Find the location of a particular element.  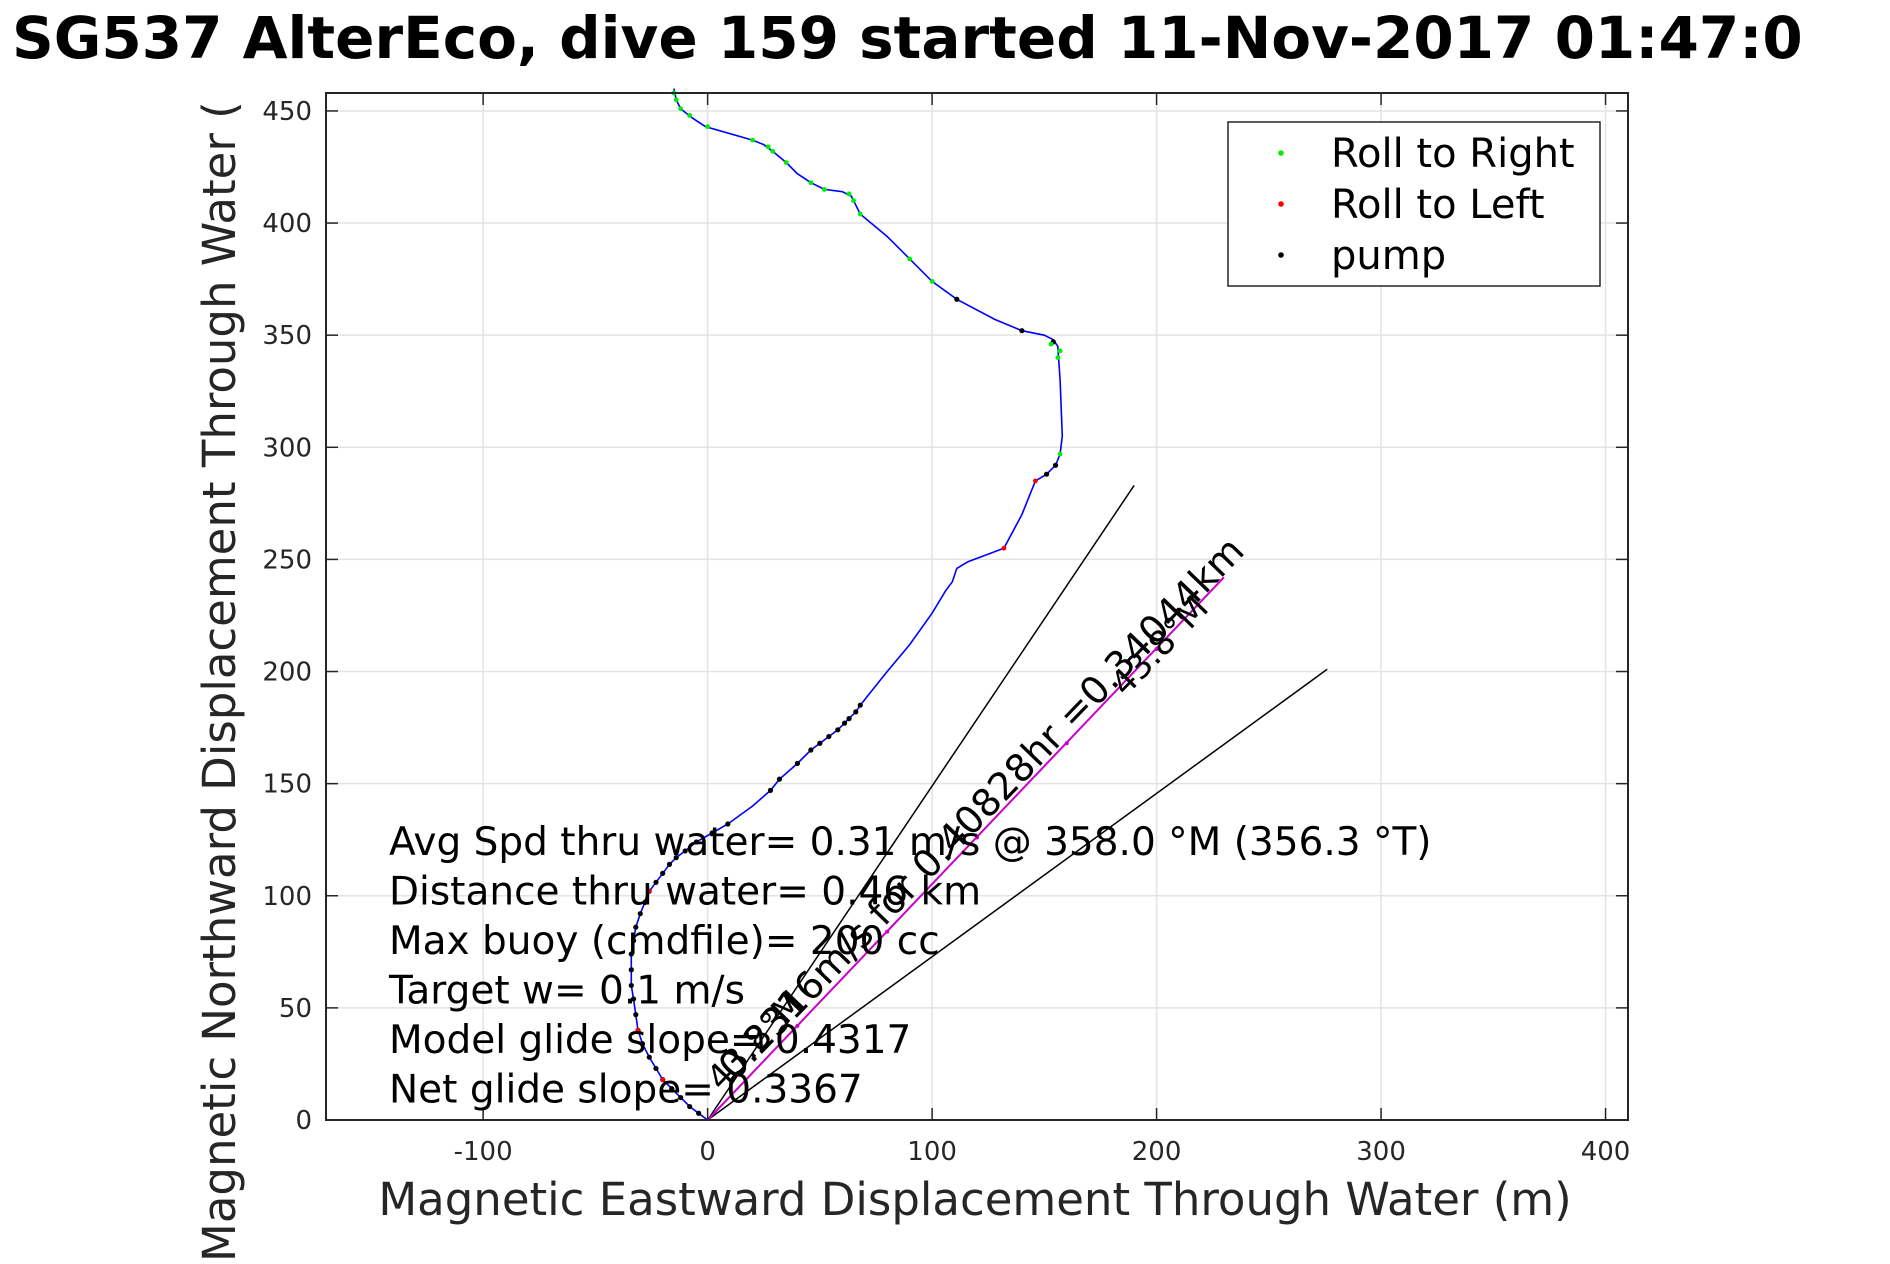

legend-label: Roll to Right is located at coordinates (1453, 154).